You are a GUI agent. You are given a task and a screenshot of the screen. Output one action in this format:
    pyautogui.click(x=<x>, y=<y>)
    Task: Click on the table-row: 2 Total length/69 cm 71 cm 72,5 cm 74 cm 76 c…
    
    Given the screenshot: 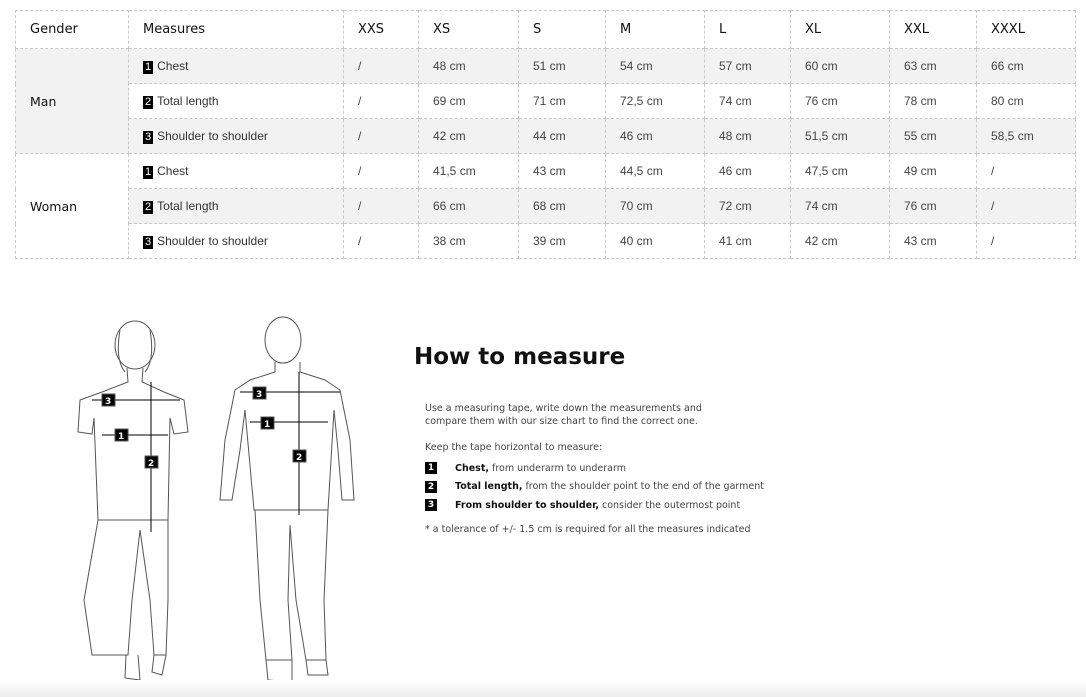 What is the action you would take?
    pyautogui.click(x=546, y=101)
    